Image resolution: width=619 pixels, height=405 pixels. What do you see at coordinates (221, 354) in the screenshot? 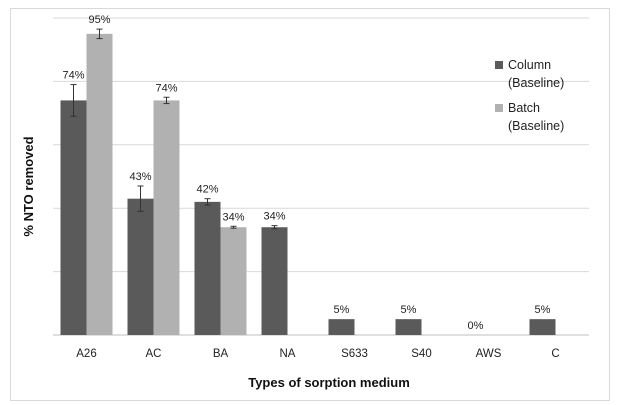
I see `x-tick-label: BA` at bounding box center [221, 354].